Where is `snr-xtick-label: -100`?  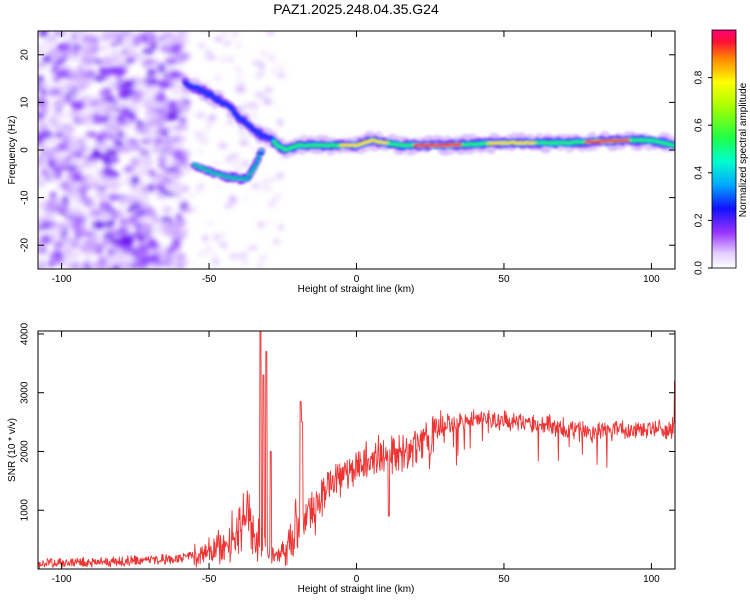 snr-xtick-label: -100 is located at coordinates (62, 579).